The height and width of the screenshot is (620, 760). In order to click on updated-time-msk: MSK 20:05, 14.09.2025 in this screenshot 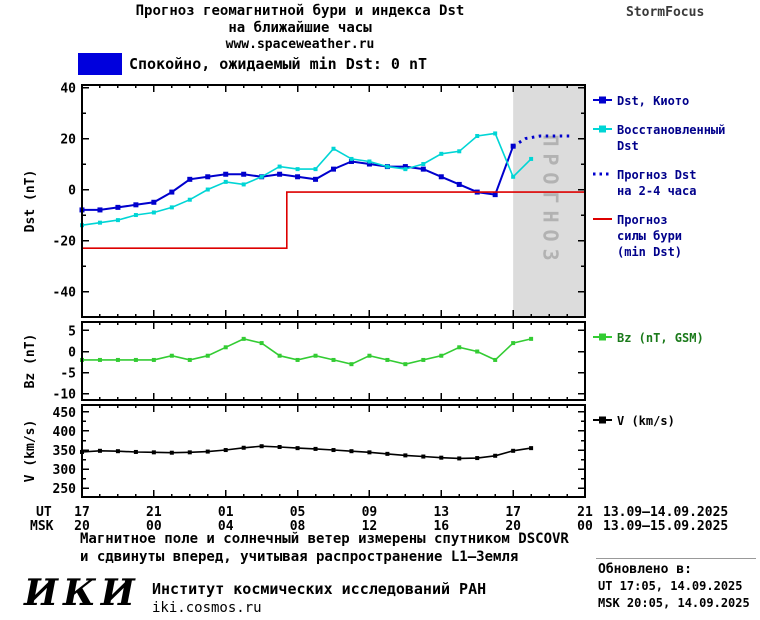, I will do `click(674, 603)`.